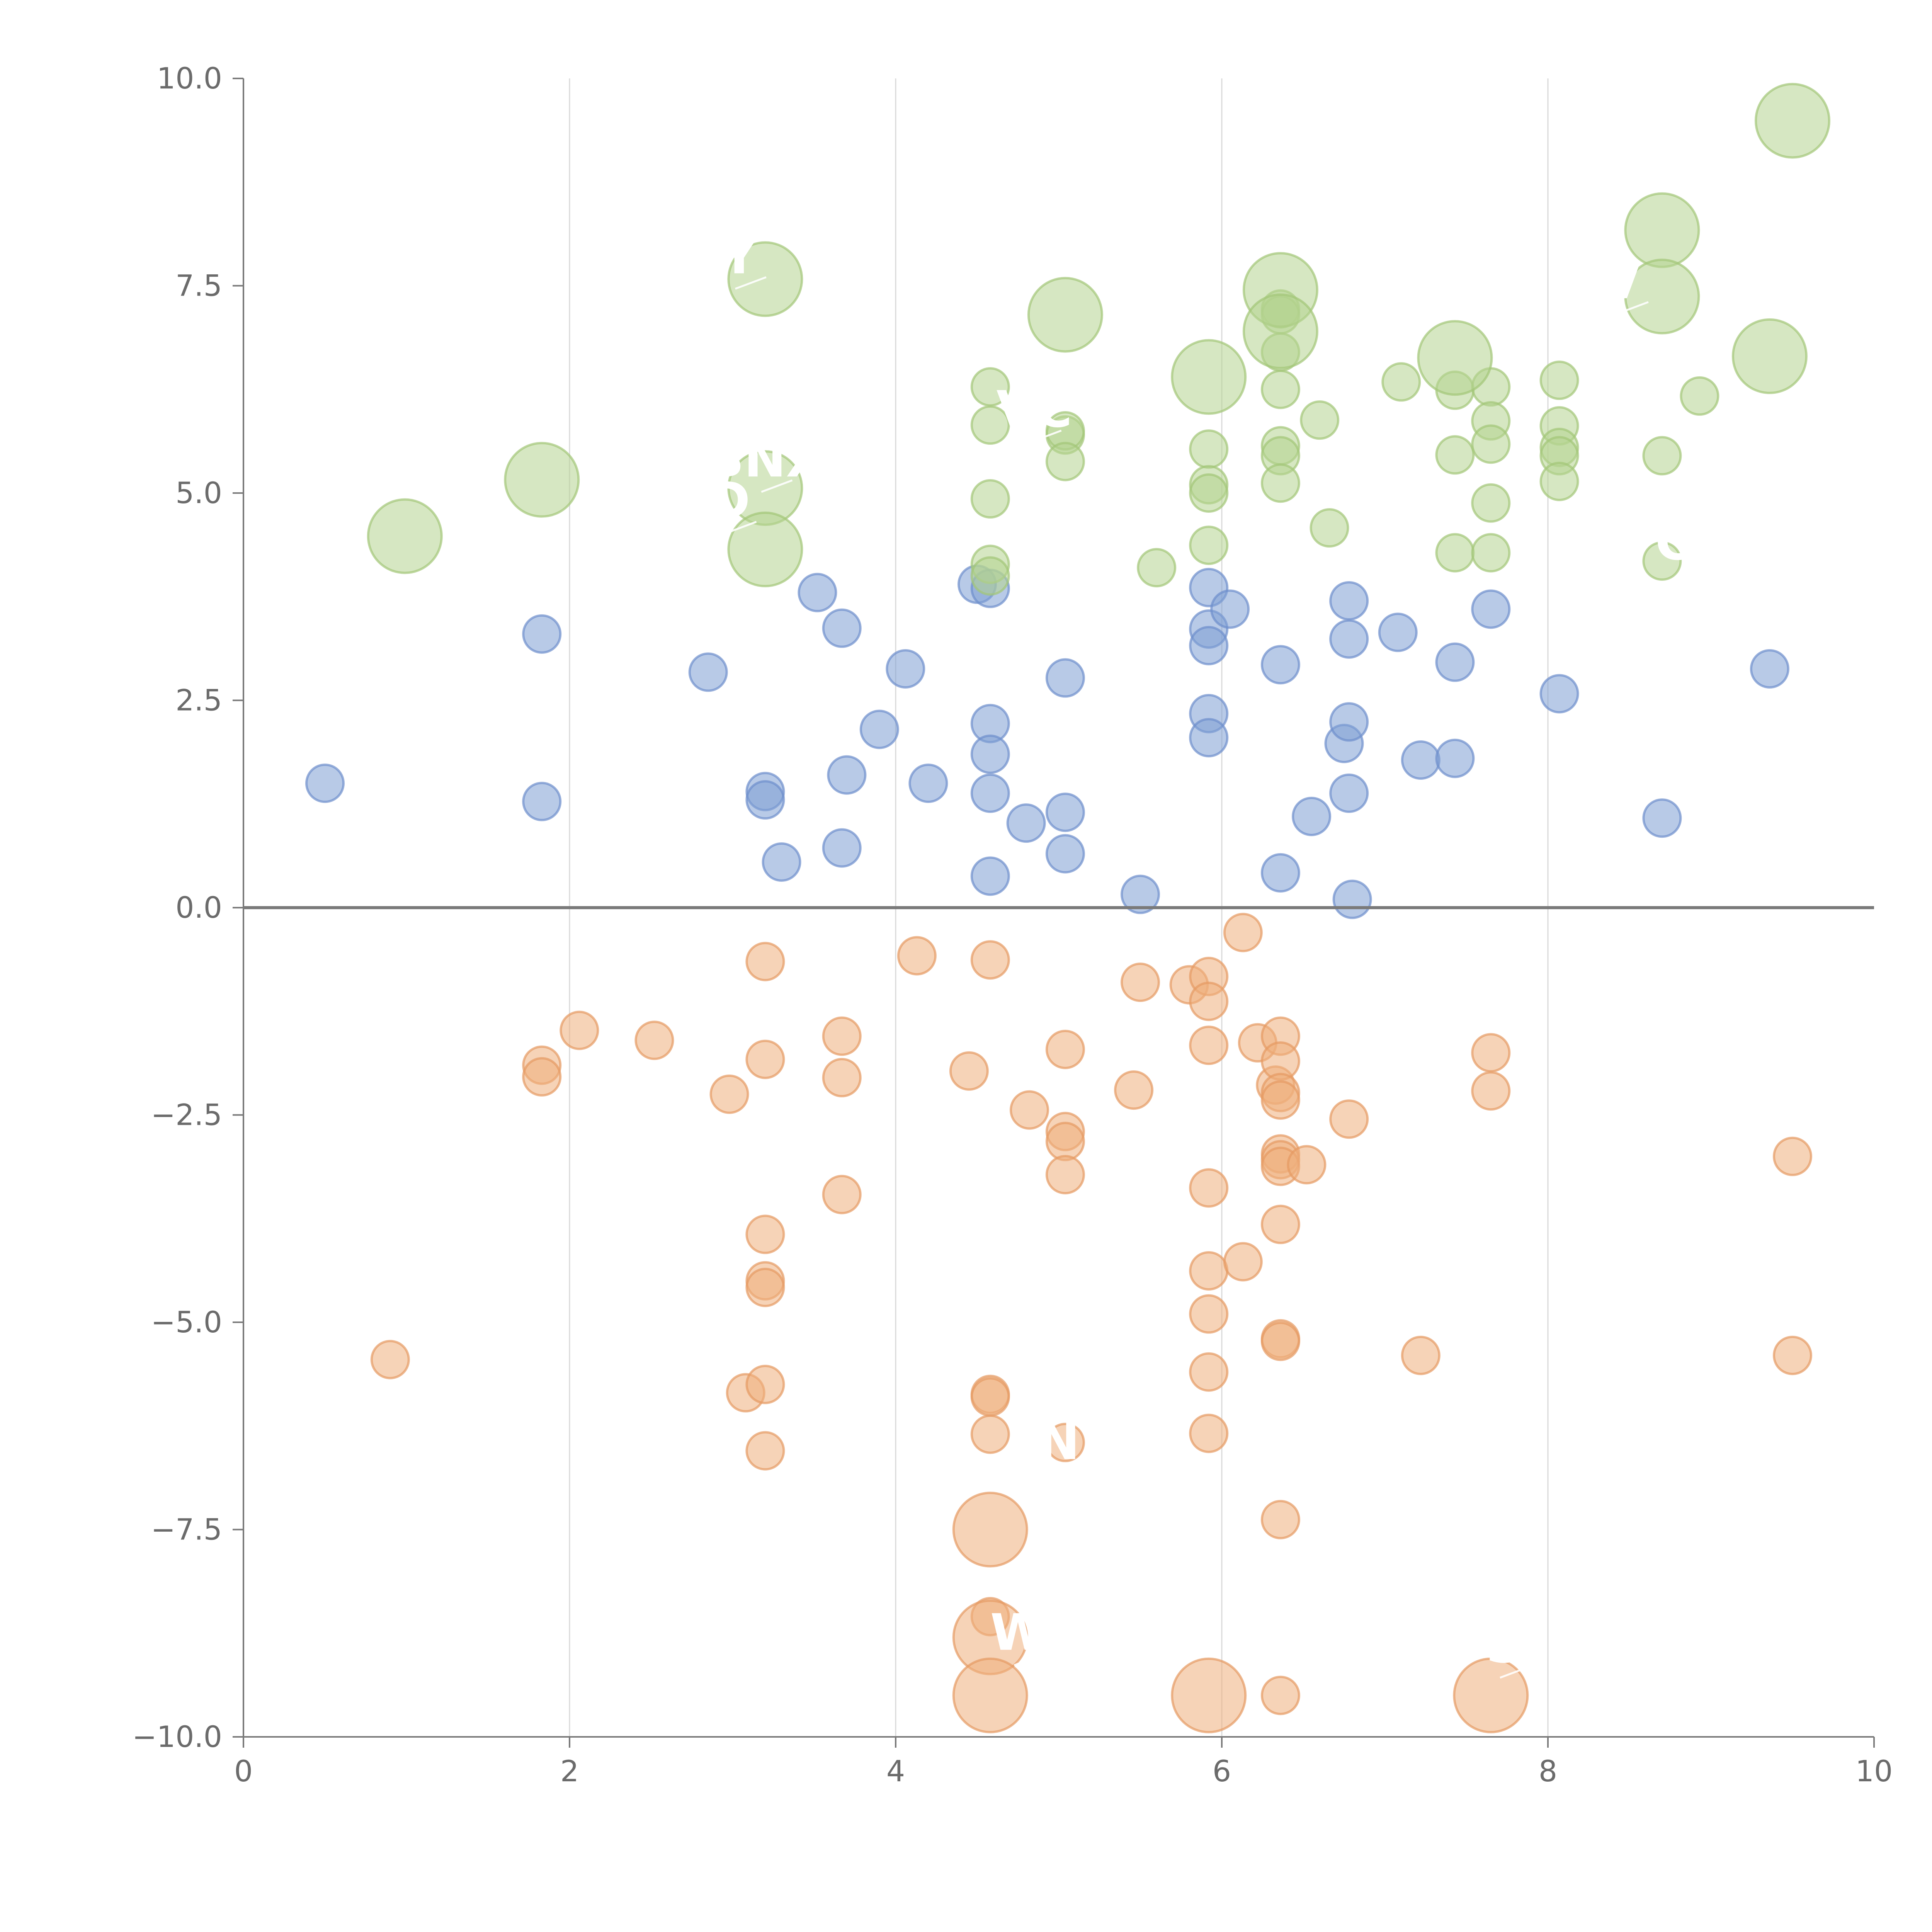  What do you see at coordinates (186, 1322) in the screenshot?
I see `y-tick-label: −5.0` at bounding box center [186, 1322].